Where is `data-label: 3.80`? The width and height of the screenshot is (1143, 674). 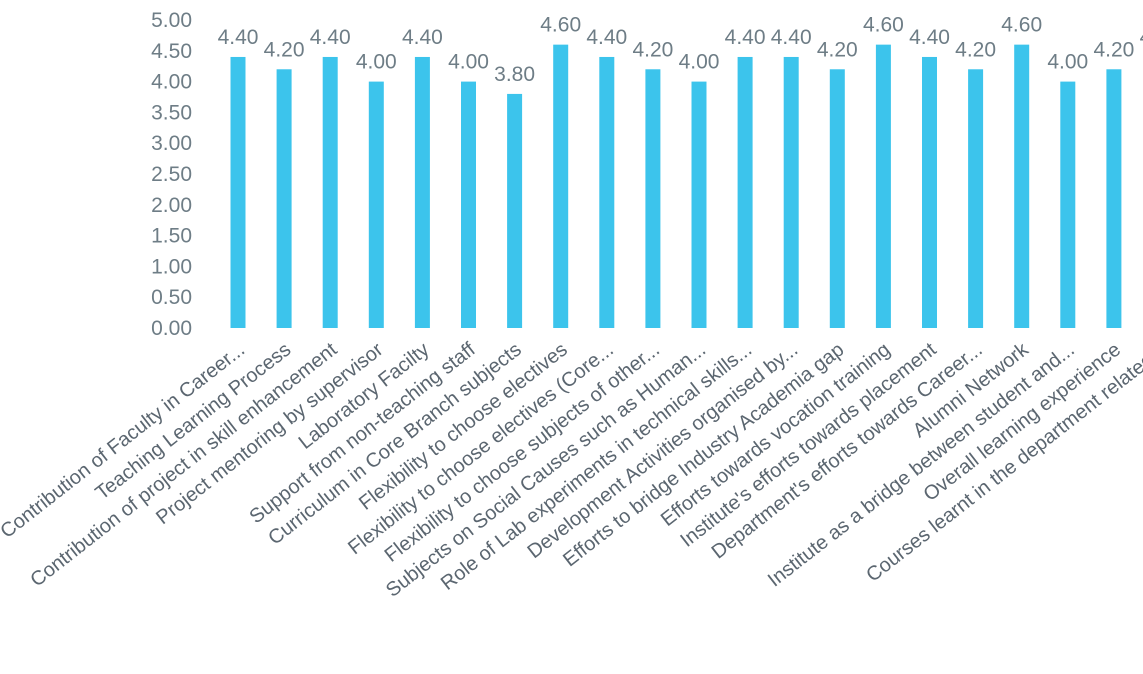
data-label: 3.80 is located at coordinates (514, 74).